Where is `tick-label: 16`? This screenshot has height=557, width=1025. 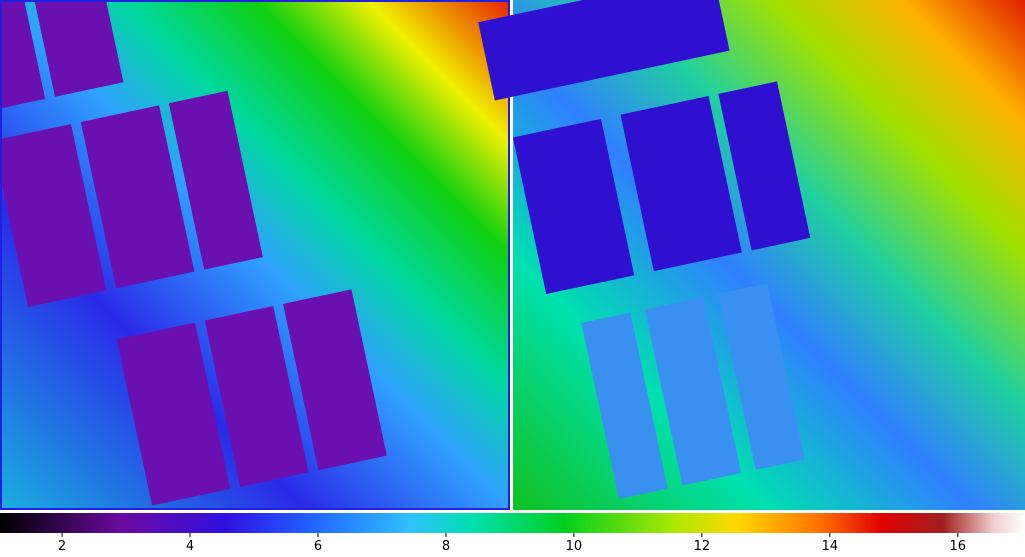 tick-label: 16 is located at coordinates (958, 546).